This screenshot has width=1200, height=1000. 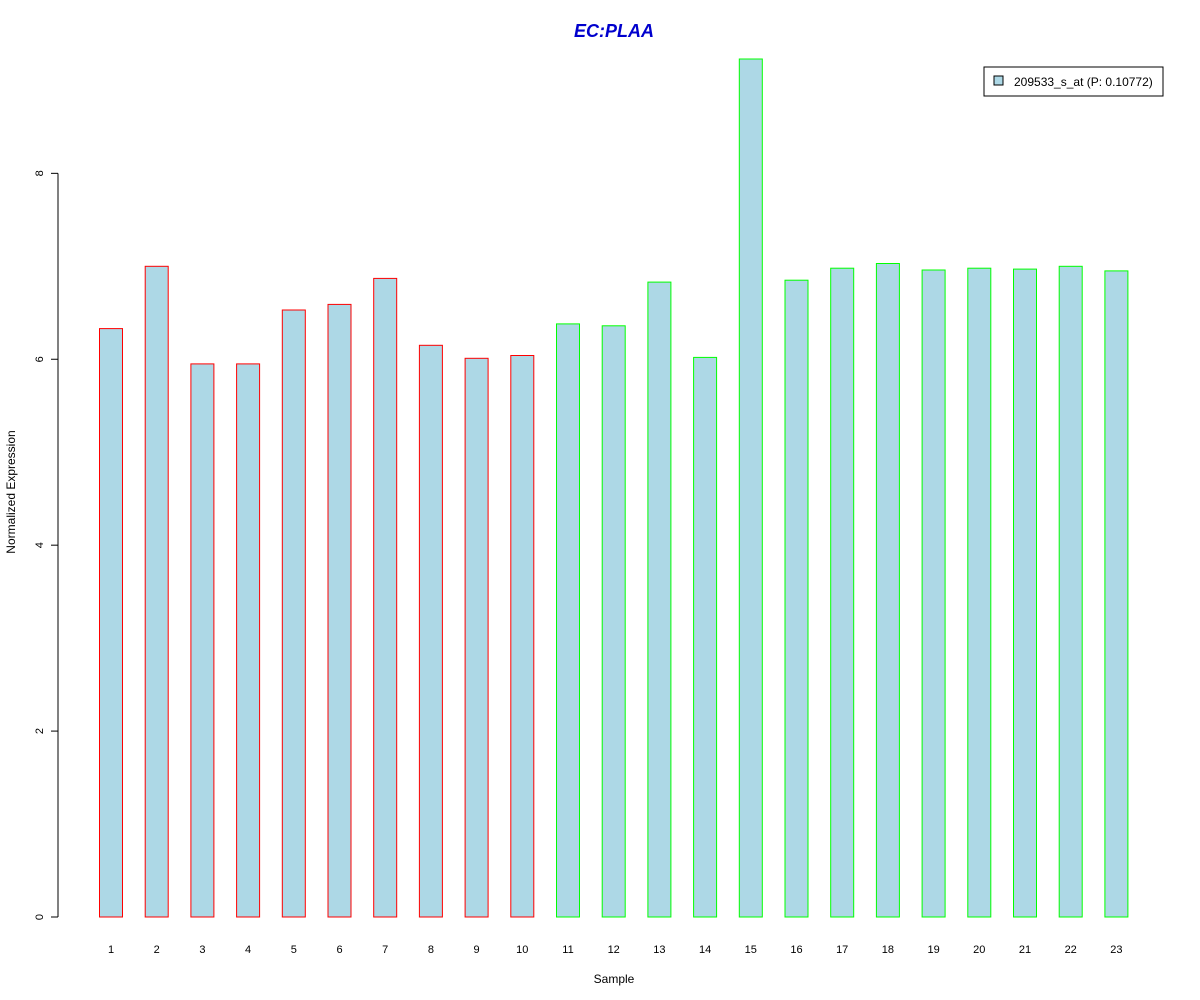 What do you see at coordinates (567, 950) in the screenshot?
I see `x-tick-label-11: 11` at bounding box center [567, 950].